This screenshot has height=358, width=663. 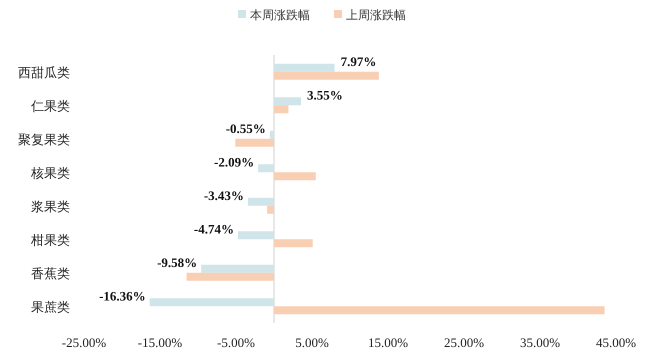 What do you see at coordinates (122, 296) in the screenshot?
I see `data-label: -16.36%` at bounding box center [122, 296].